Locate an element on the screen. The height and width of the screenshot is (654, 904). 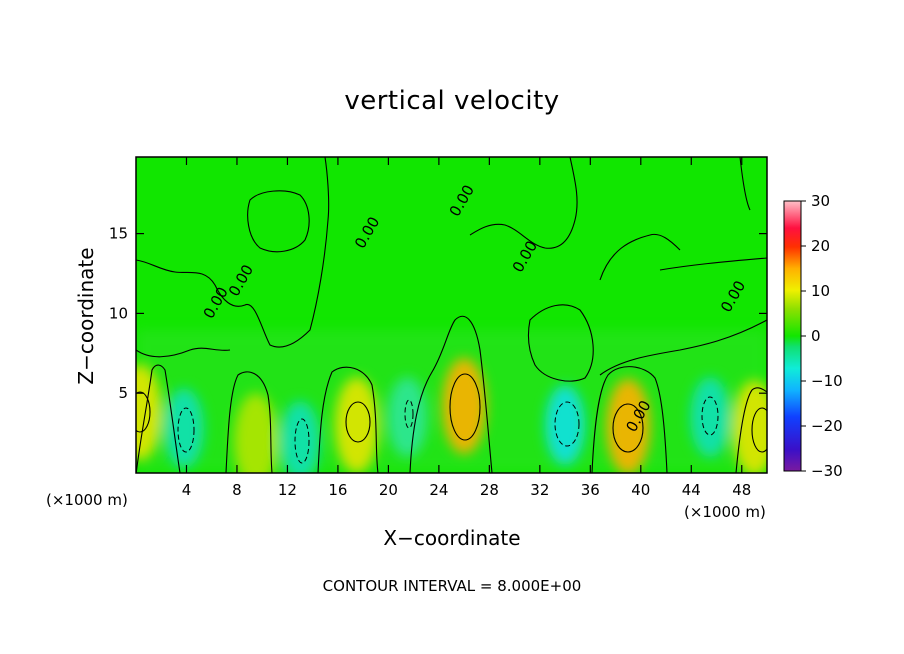
y-axis-label: Z−coordinate is located at coordinates (86, 316).